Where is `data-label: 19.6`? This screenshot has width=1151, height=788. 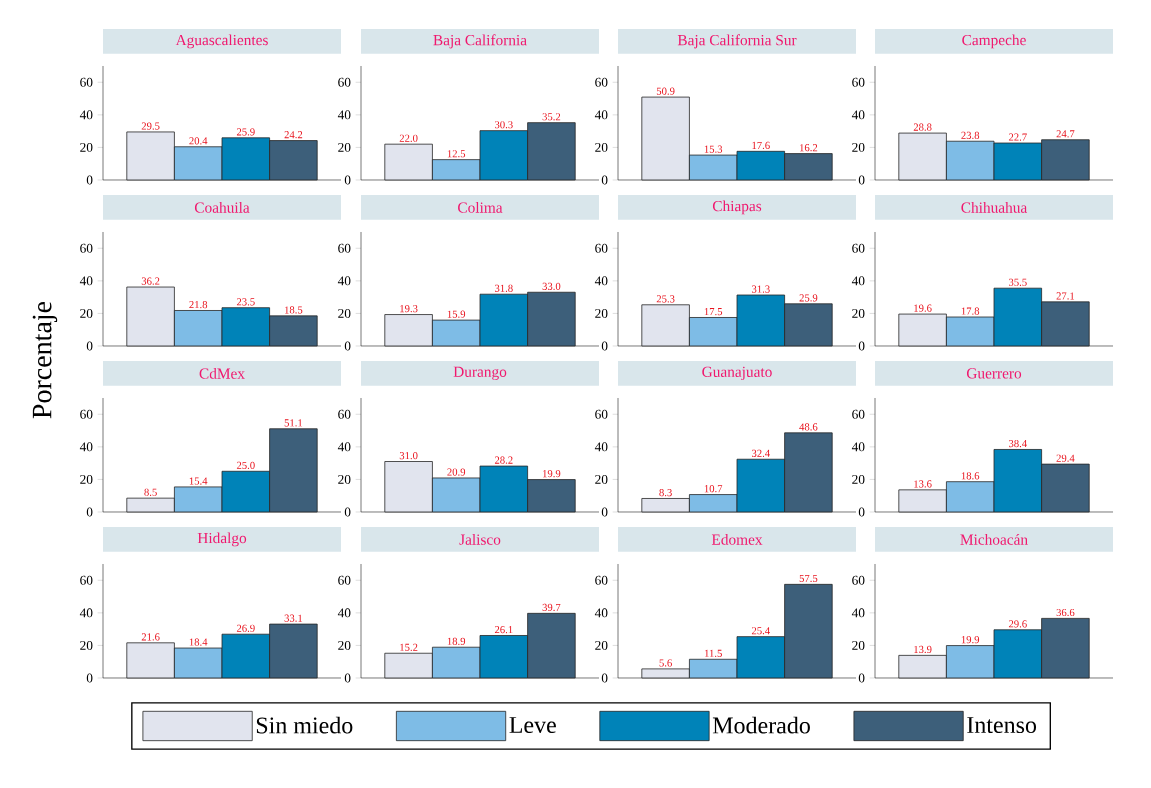
data-label: 19.6 is located at coordinates (923, 308).